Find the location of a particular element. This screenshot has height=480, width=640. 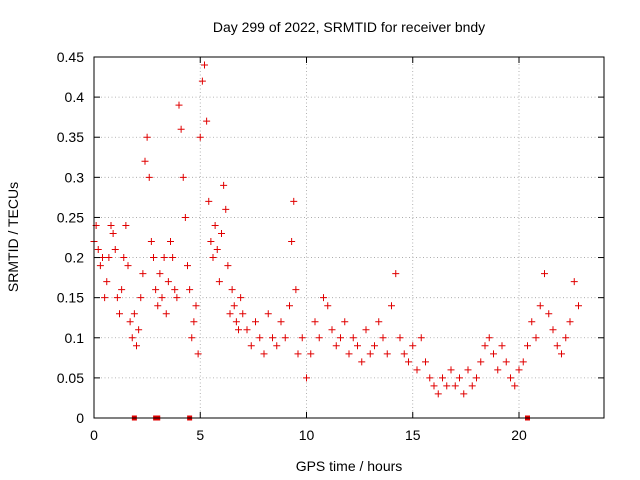

y-tick-label: 0.4 is located at coordinates (75, 97).